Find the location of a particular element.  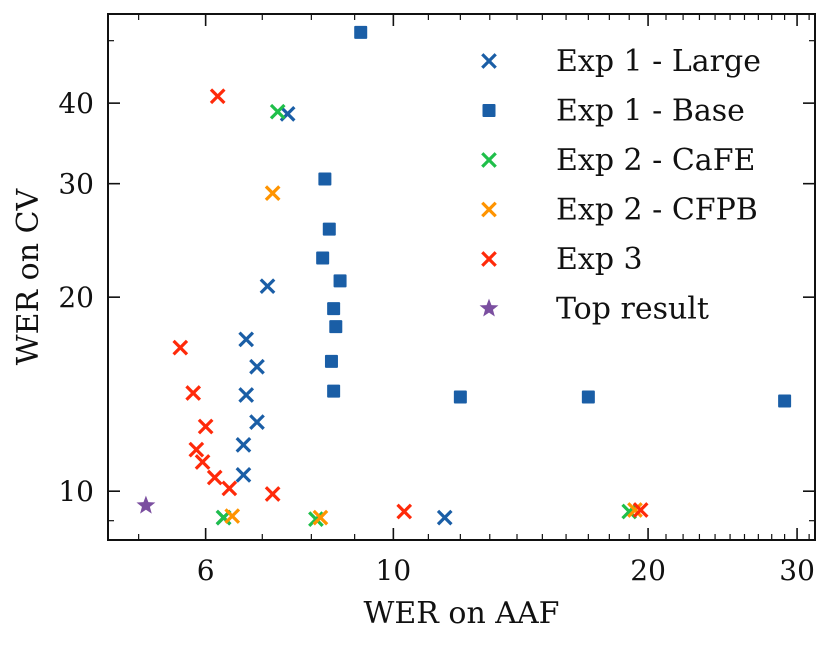

legend-item: Exp 1 - Large is located at coordinates (621, 61).